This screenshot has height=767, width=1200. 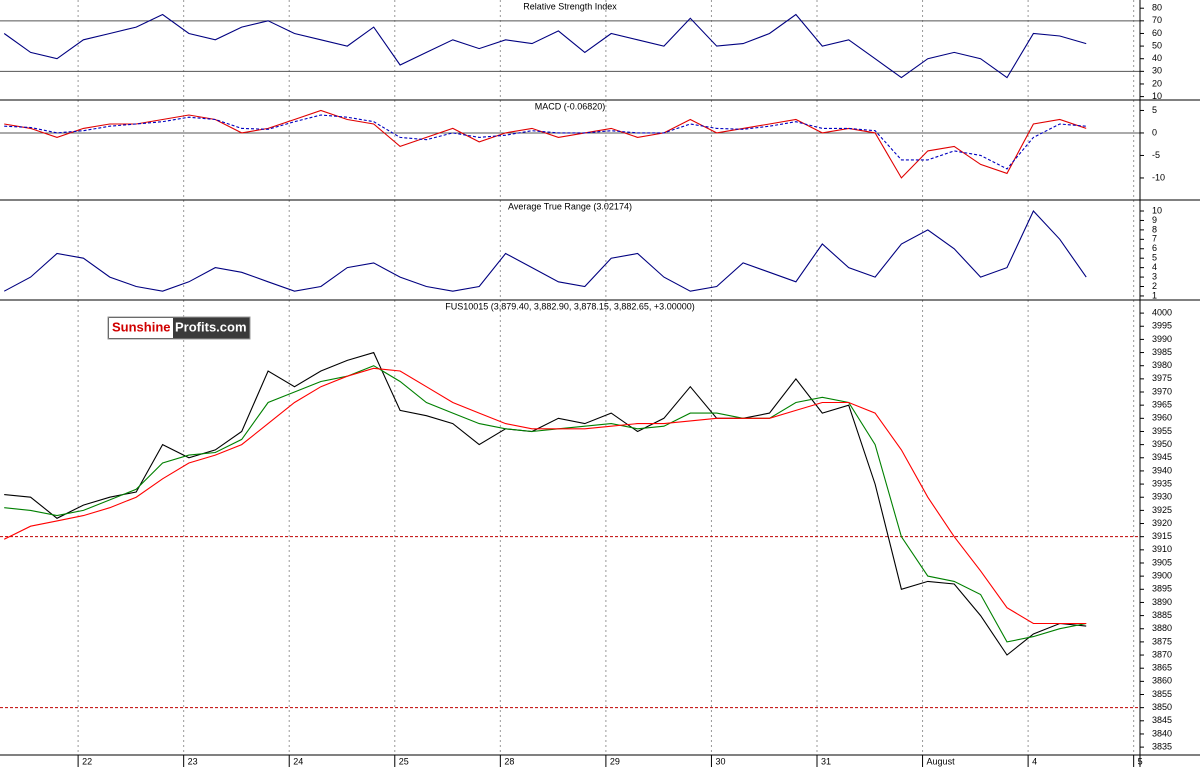 What do you see at coordinates (1162, 641) in the screenshot?
I see `y-tick-label: 3875` at bounding box center [1162, 641].